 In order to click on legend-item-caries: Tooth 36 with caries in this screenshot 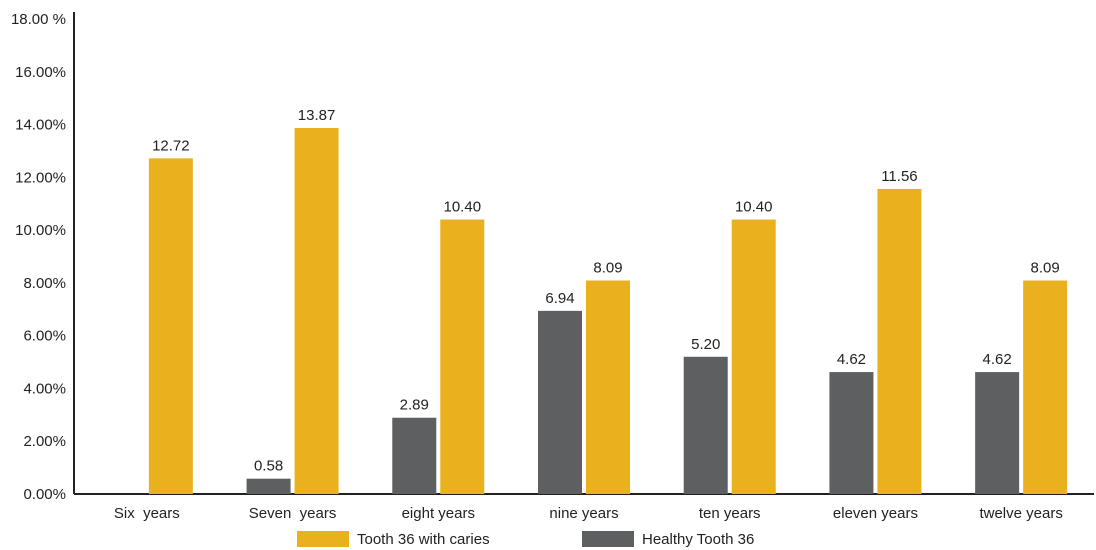, I will do `click(393, 539)`.